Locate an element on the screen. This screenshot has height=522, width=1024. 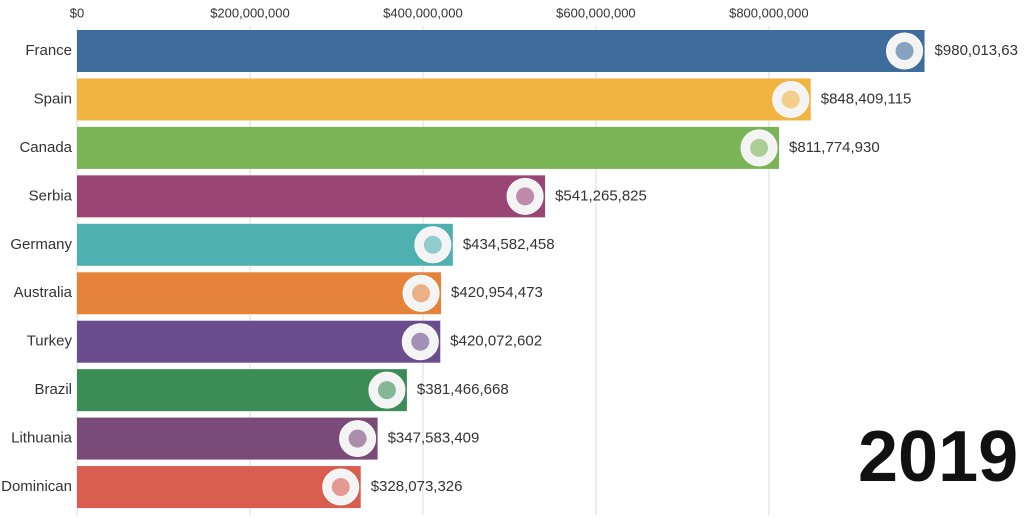
category-label: Turkey is located at coordinates (50, 341).